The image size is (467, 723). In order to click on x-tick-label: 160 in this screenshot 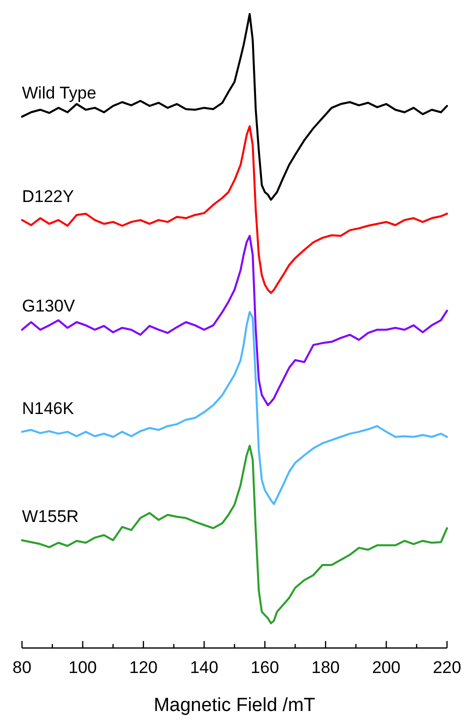, I will do `click(265, 667)`.